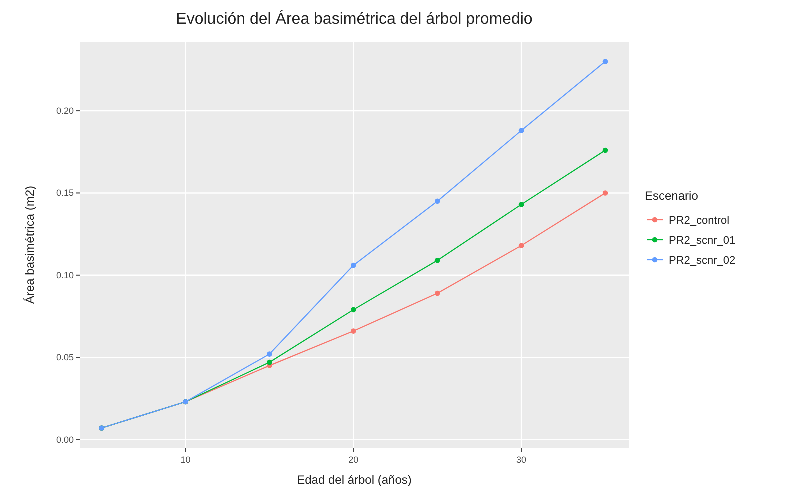  I want to click on legend-title: Escenario, so click(672, 196).